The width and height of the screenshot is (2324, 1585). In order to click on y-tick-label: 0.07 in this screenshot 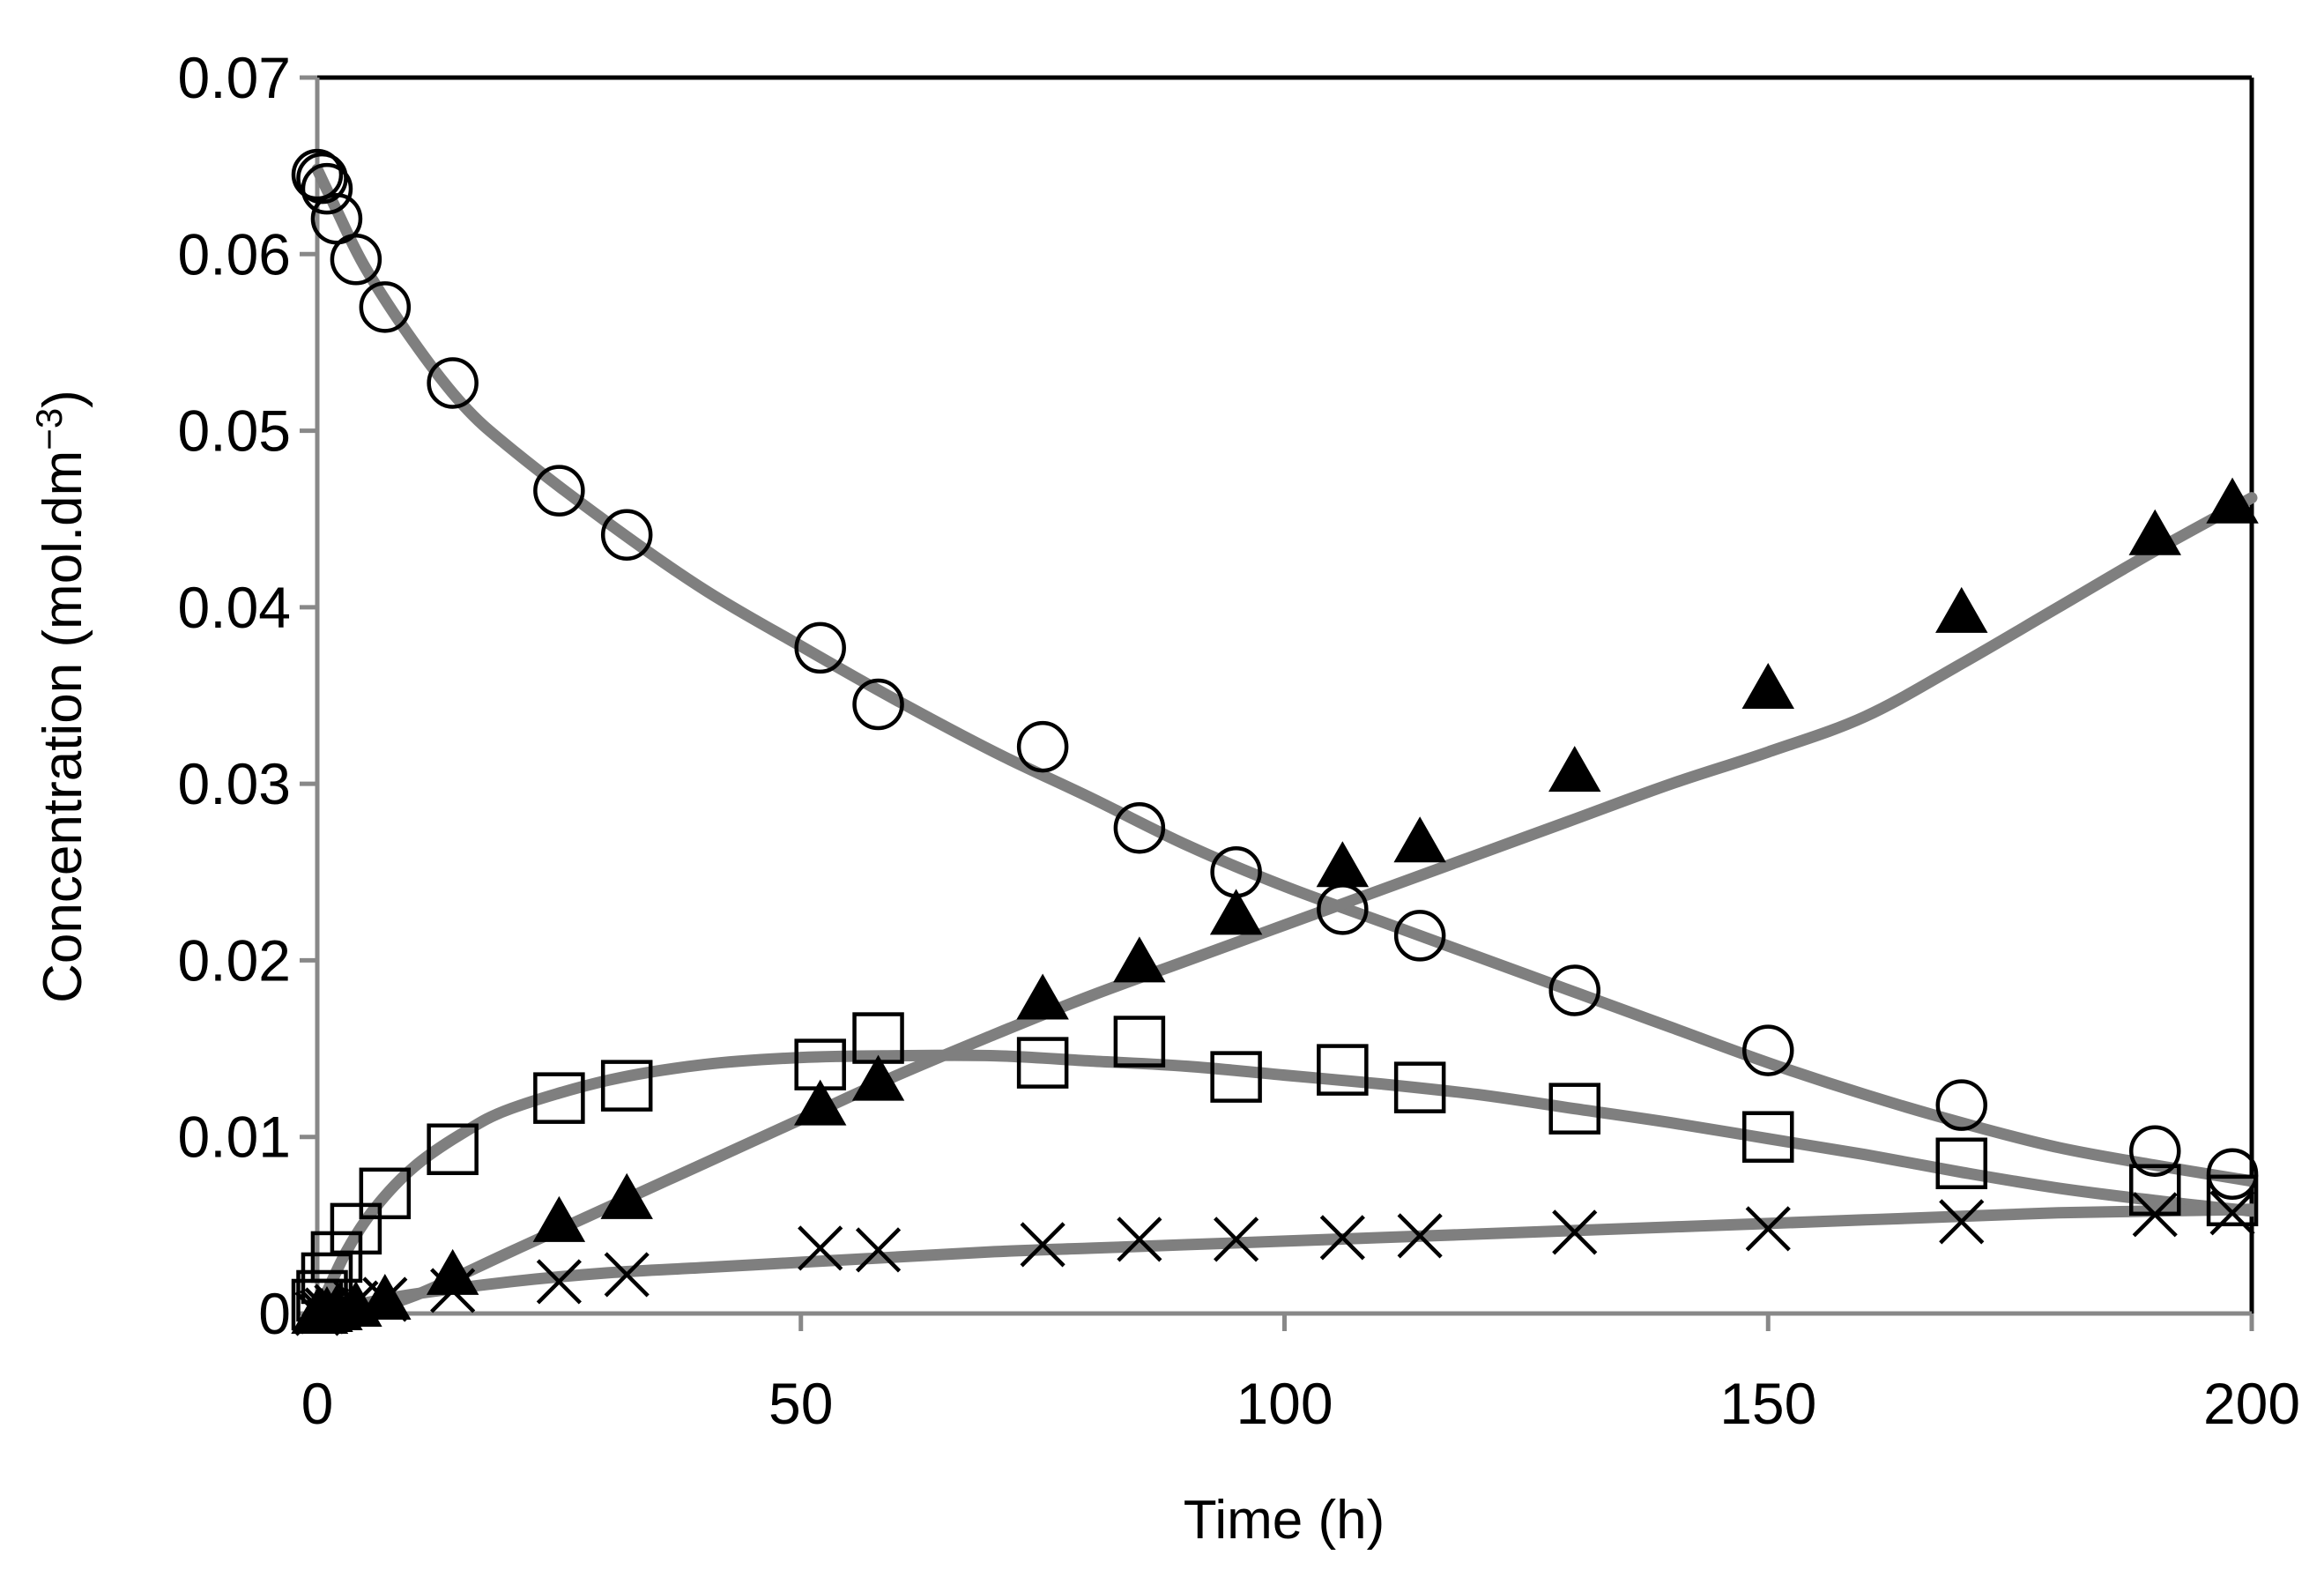, I will do `click(235, 77)`.